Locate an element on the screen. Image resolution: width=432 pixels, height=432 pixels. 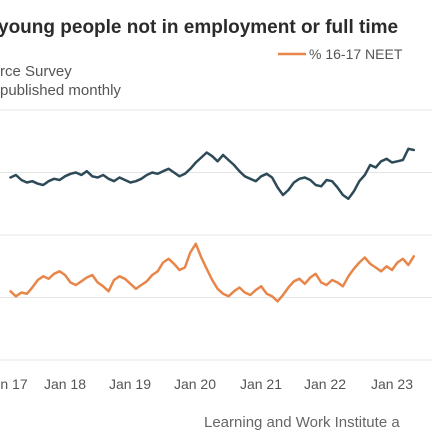
x-tick-label: Jan 22 is located at coordinates (325, 384).